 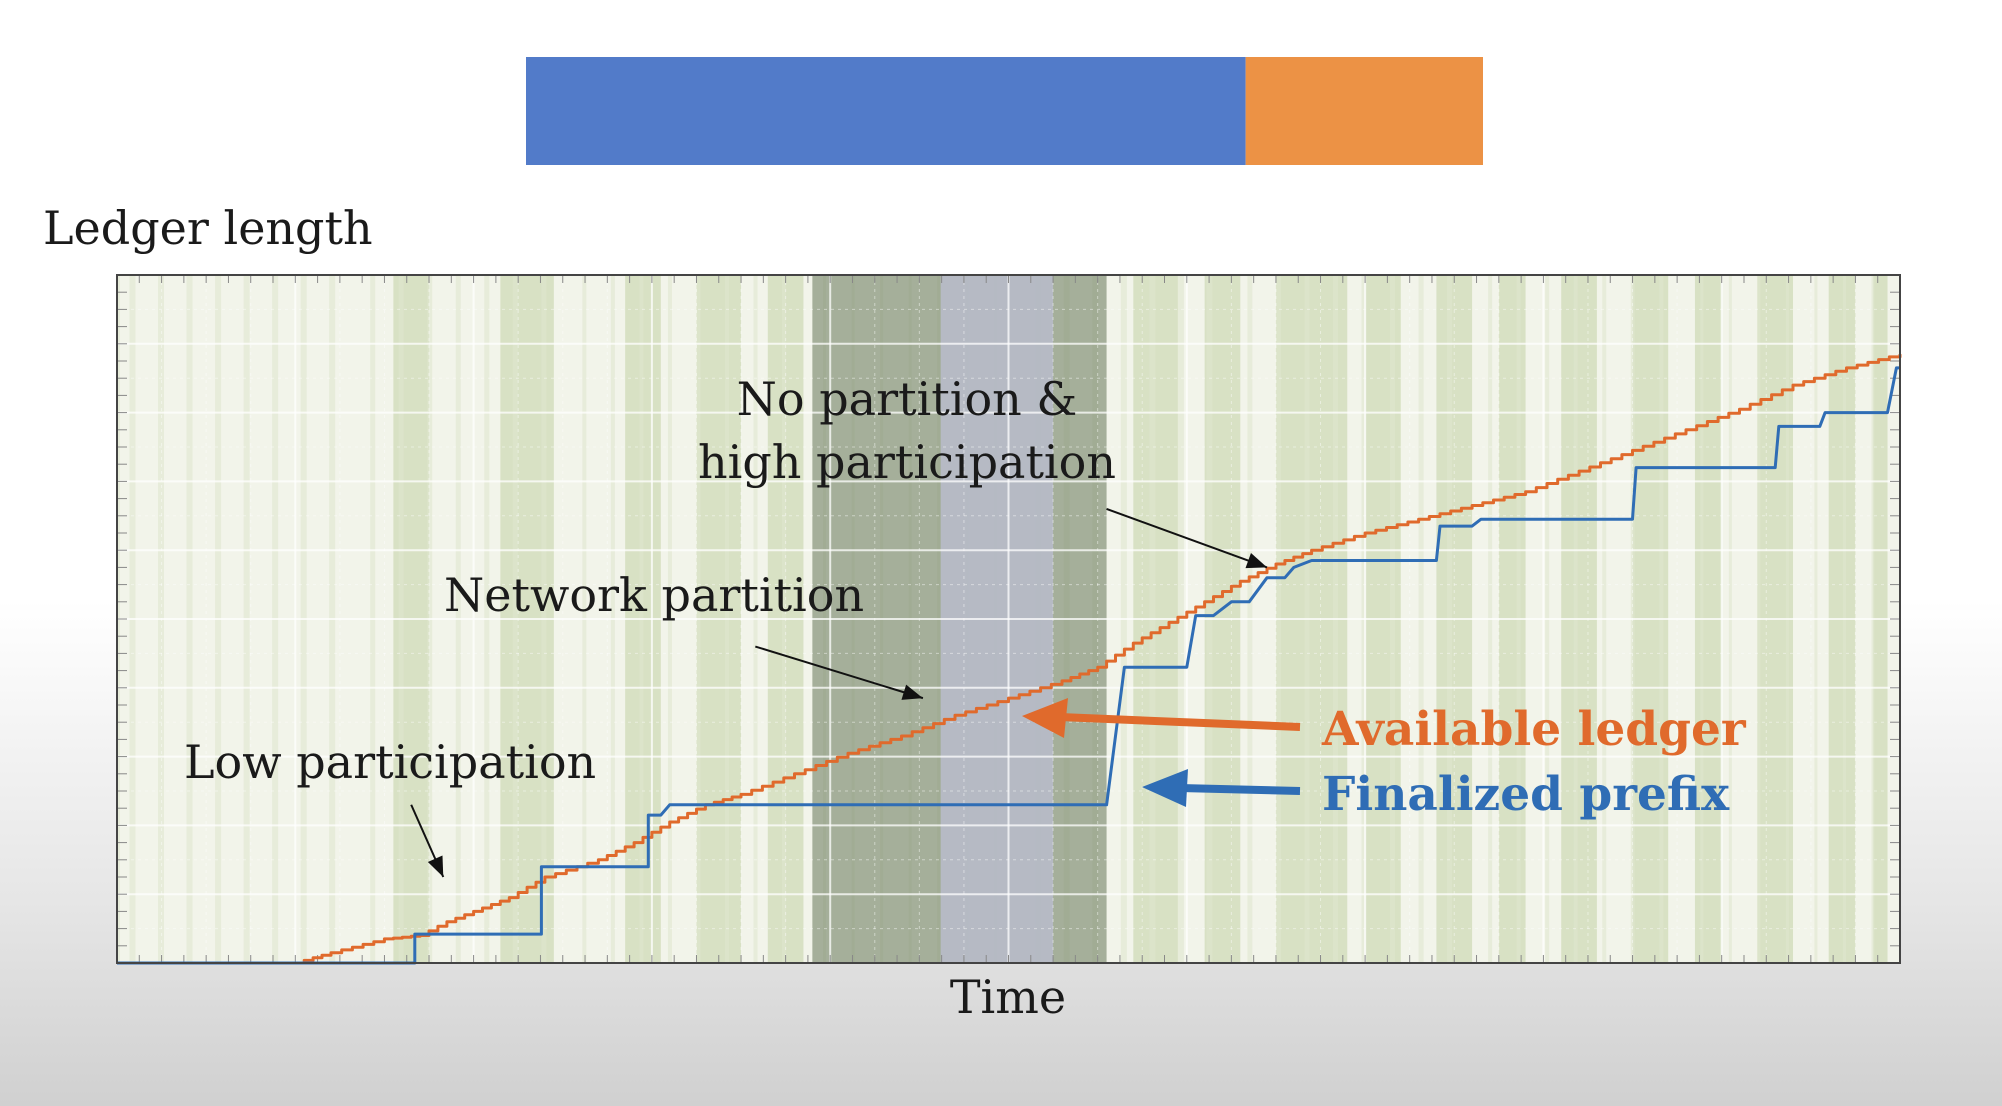 What do you see at coordinates (1221, 788) in the screenshot?
I see `legend-arrow-finalized` at bounding box center [1221, 788].